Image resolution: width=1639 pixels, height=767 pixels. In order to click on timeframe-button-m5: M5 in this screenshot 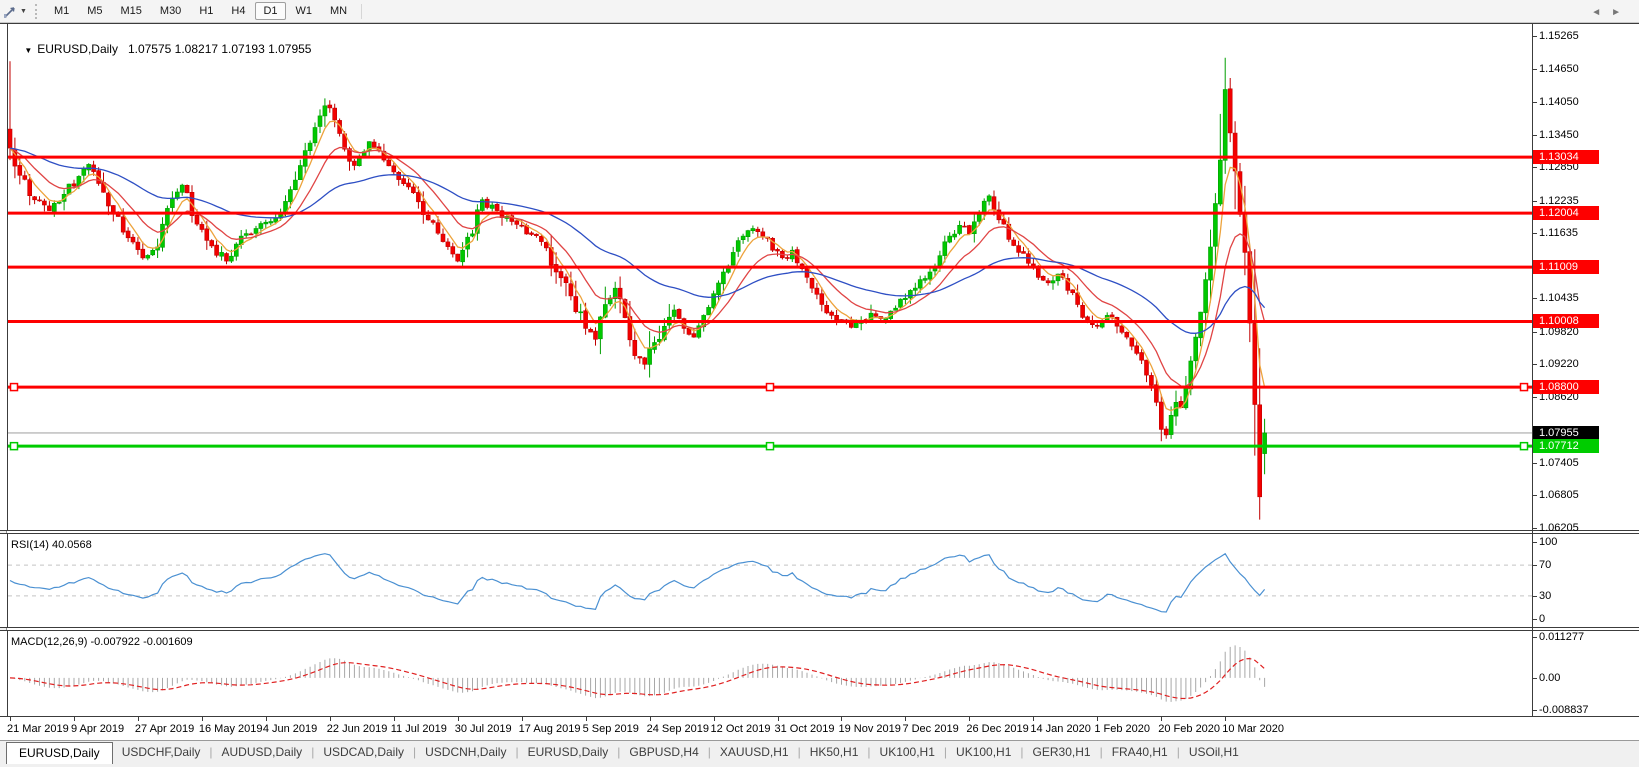, I will do `click(95, 11)`.